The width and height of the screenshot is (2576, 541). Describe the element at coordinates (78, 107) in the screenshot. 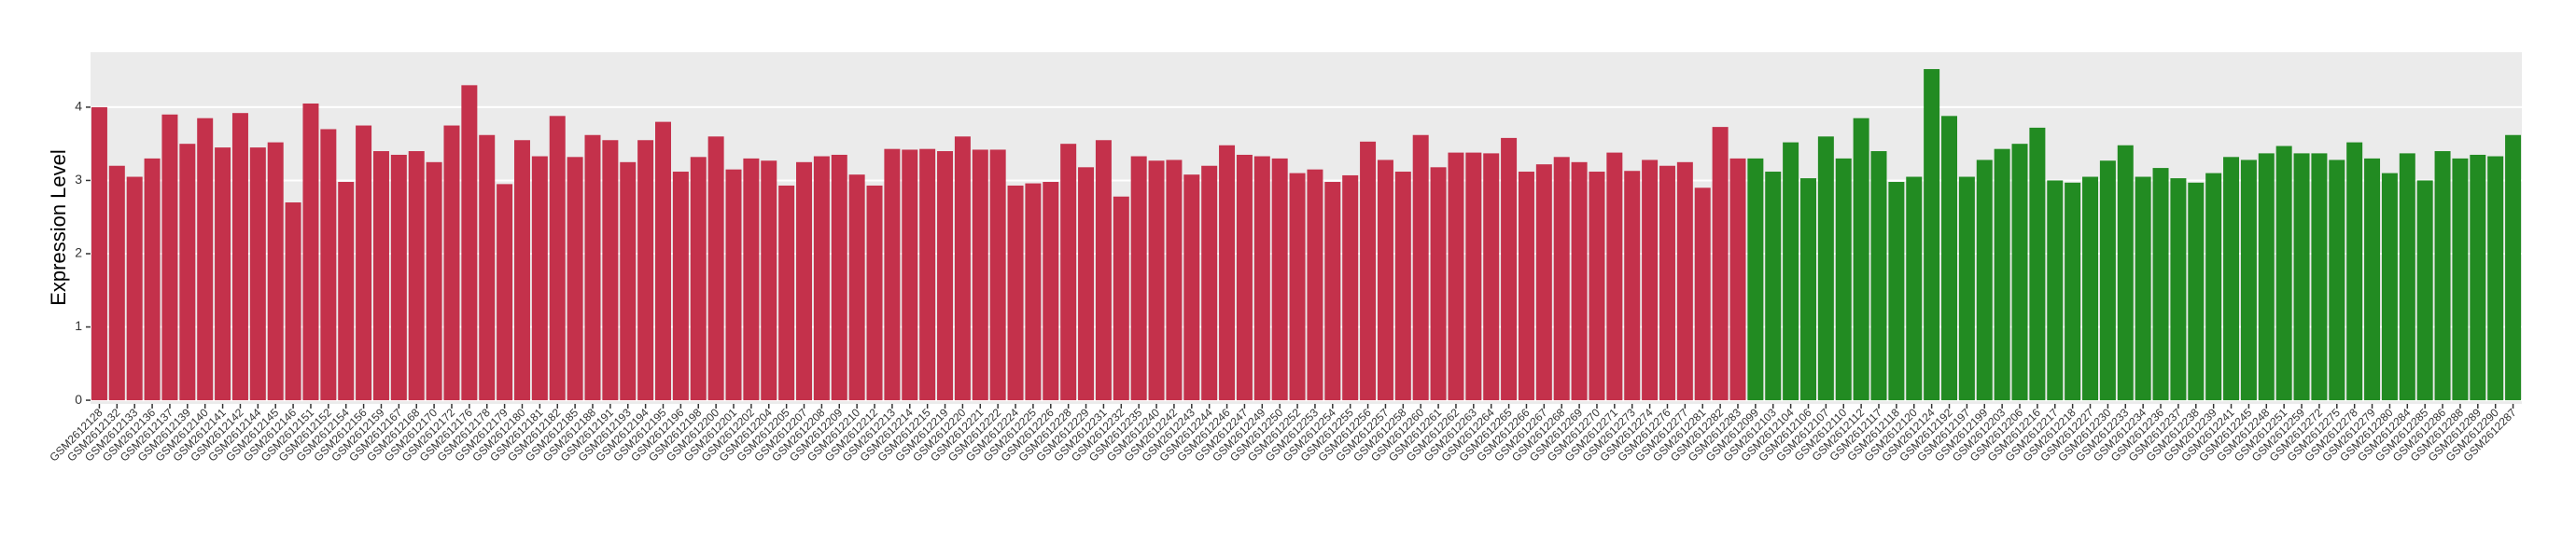

I see `y-tick-label: 4` at that location.